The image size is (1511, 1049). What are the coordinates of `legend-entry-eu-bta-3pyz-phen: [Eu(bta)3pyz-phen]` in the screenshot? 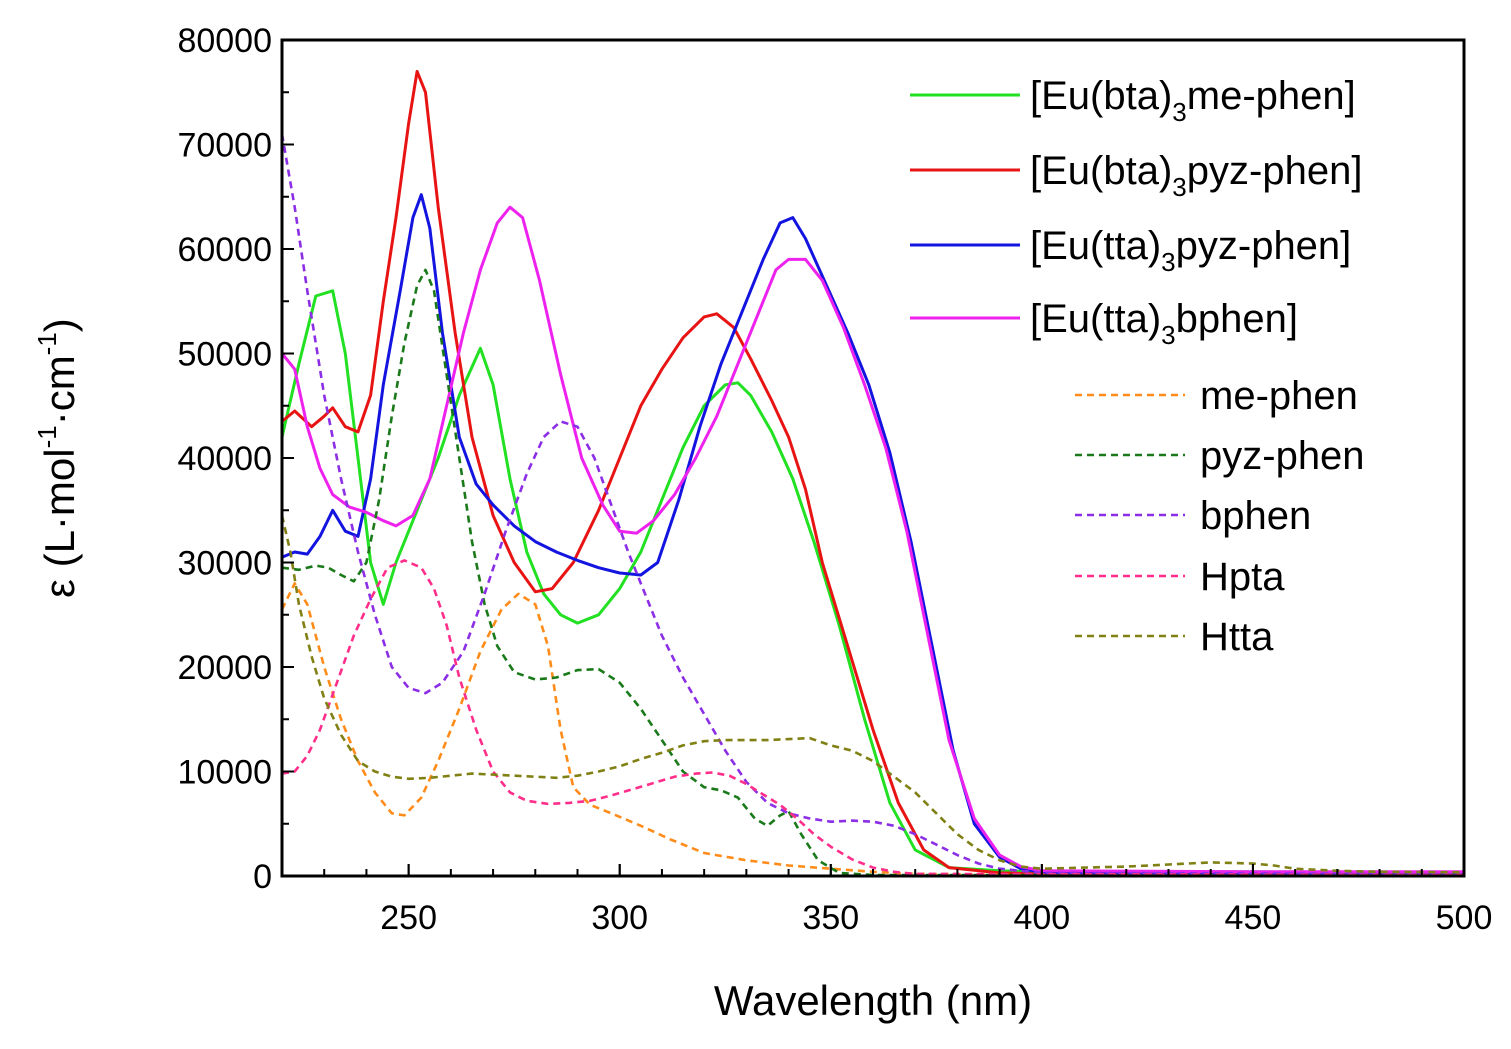 It's located at (1136, 175).